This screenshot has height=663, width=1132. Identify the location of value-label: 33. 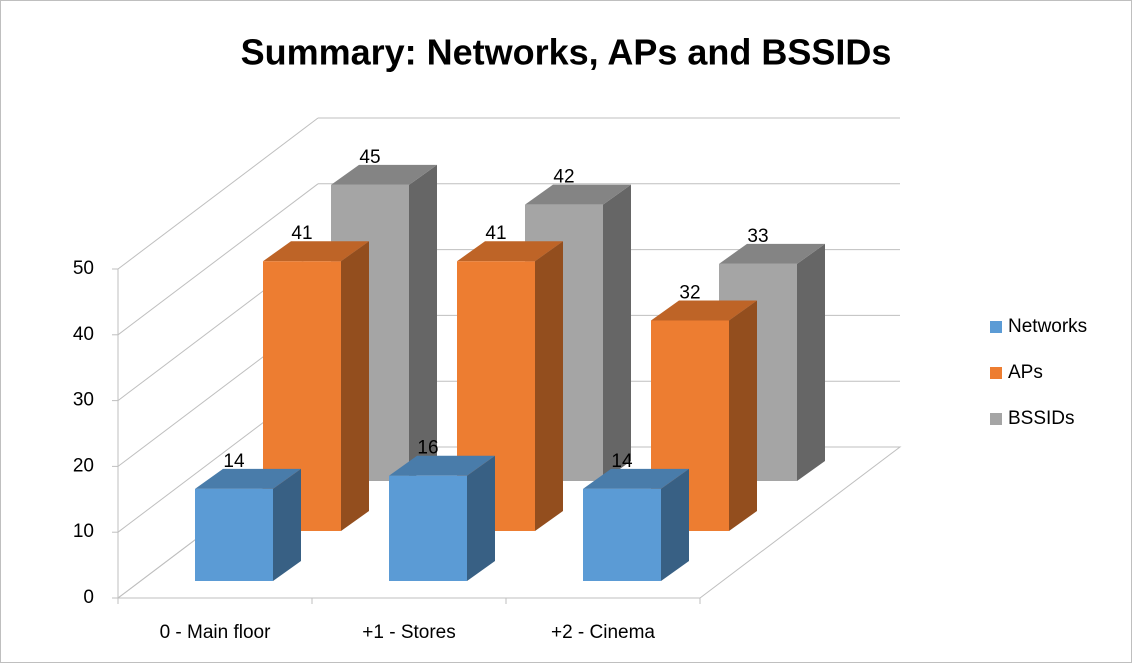
(757, 236).